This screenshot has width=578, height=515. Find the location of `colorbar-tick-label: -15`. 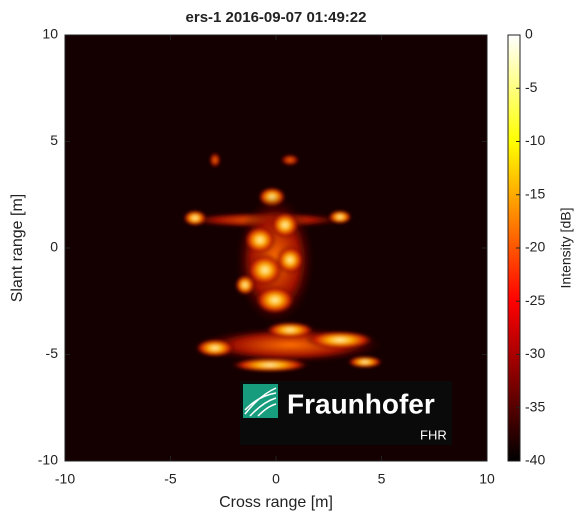

colorbar-tick-label: -15 is located at coordinates (535, 193).